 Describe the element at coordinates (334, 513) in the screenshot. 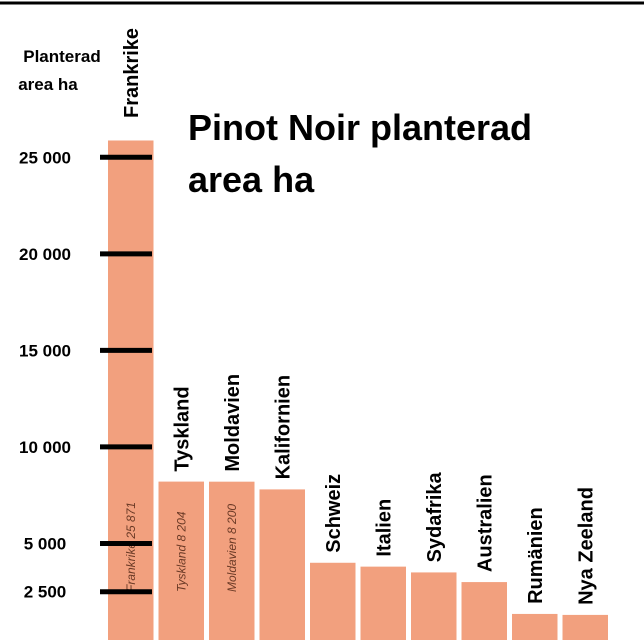

I see `category-label: Schweiz` at that location.